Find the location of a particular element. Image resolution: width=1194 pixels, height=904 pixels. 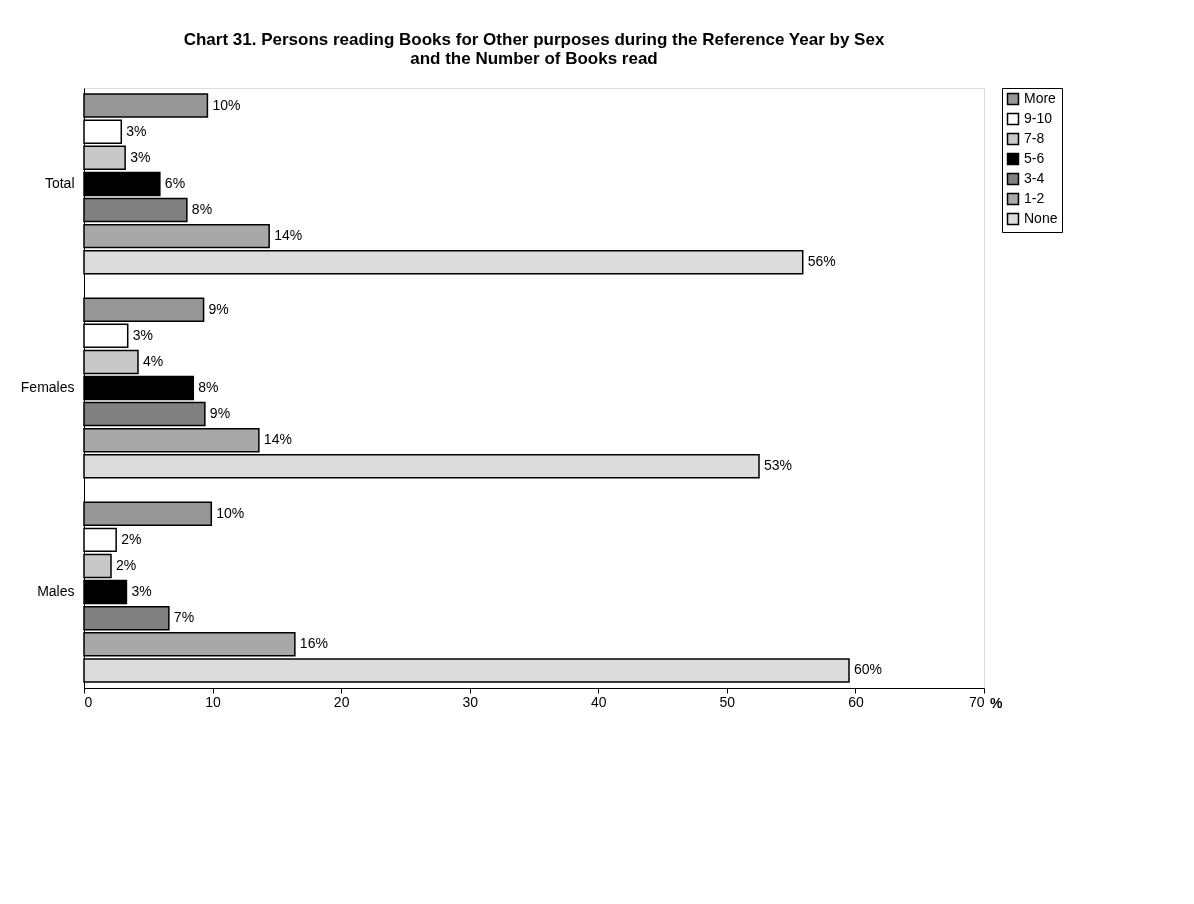

legend-label: 3-4 is located at coordinates (1034, 178).